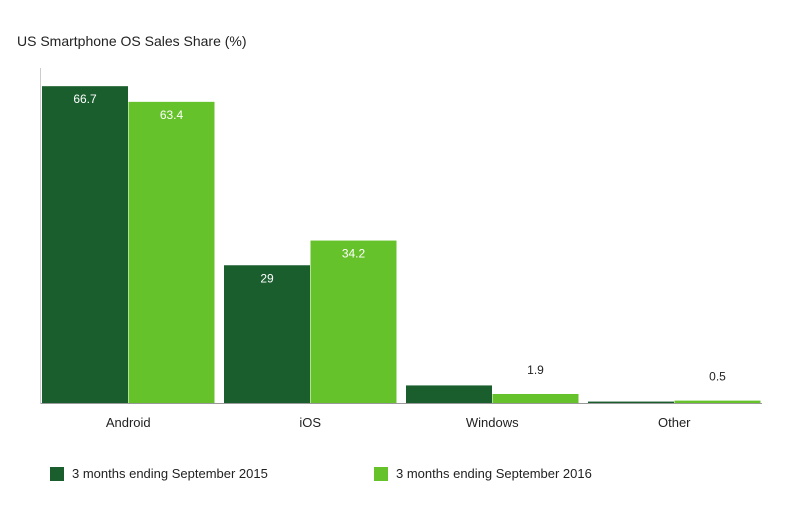  Describe the element at coordinates (674, 422) in the screenshot. I see `category-label-other: Other` at that location.